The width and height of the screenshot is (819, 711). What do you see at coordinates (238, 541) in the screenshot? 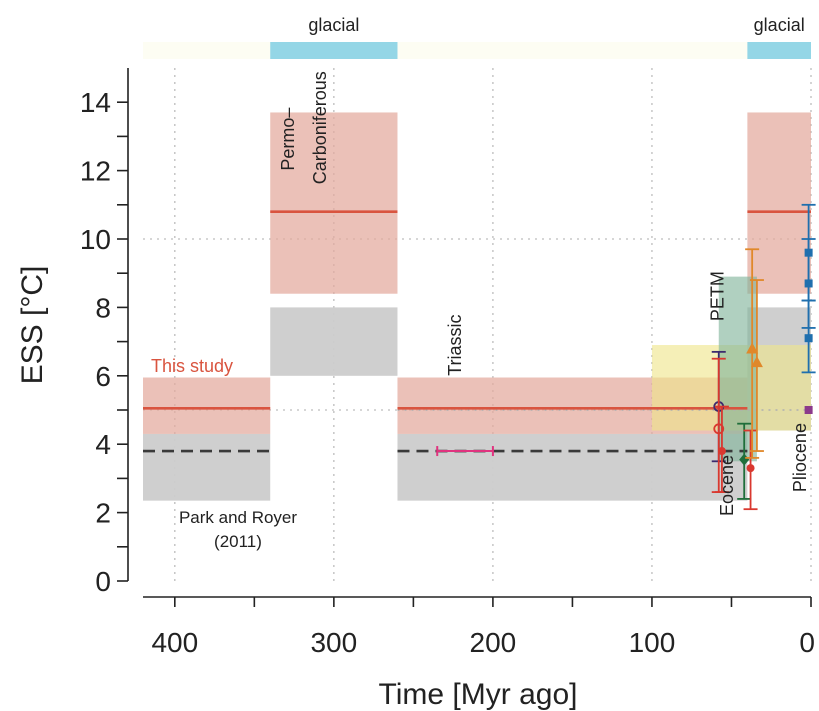
I see `park-royer-label-line2: (2011)` at bounding box center [238, 541].